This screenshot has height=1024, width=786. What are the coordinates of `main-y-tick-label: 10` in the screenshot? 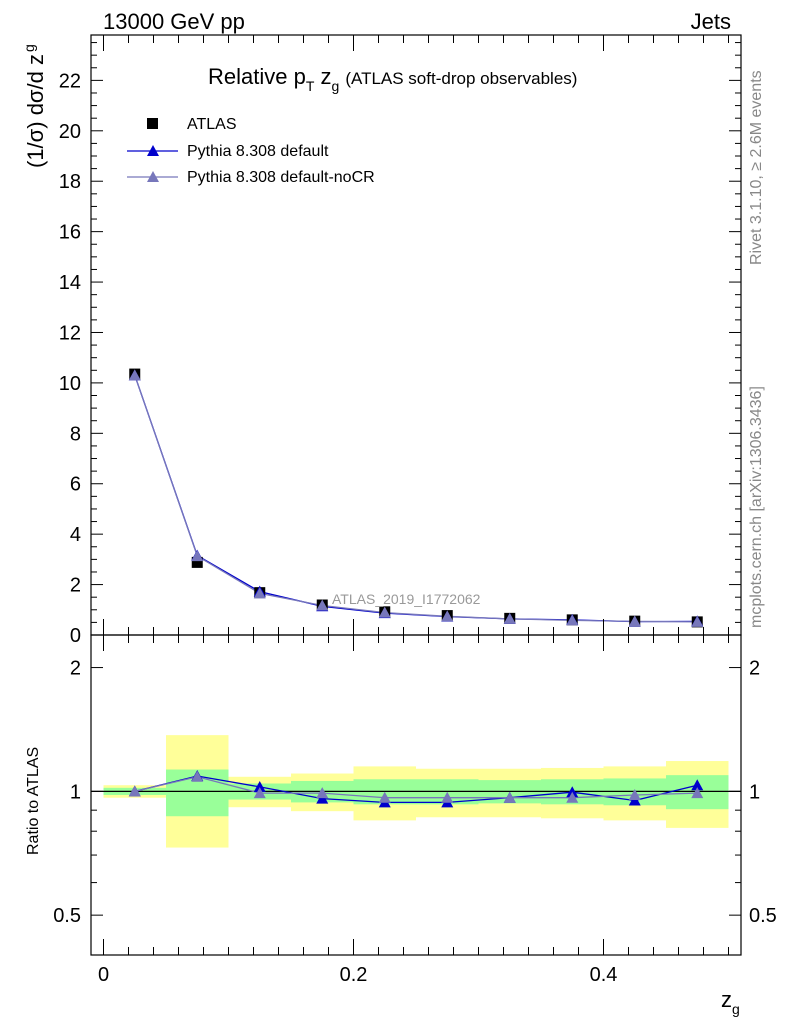 It's located at (70, 384).